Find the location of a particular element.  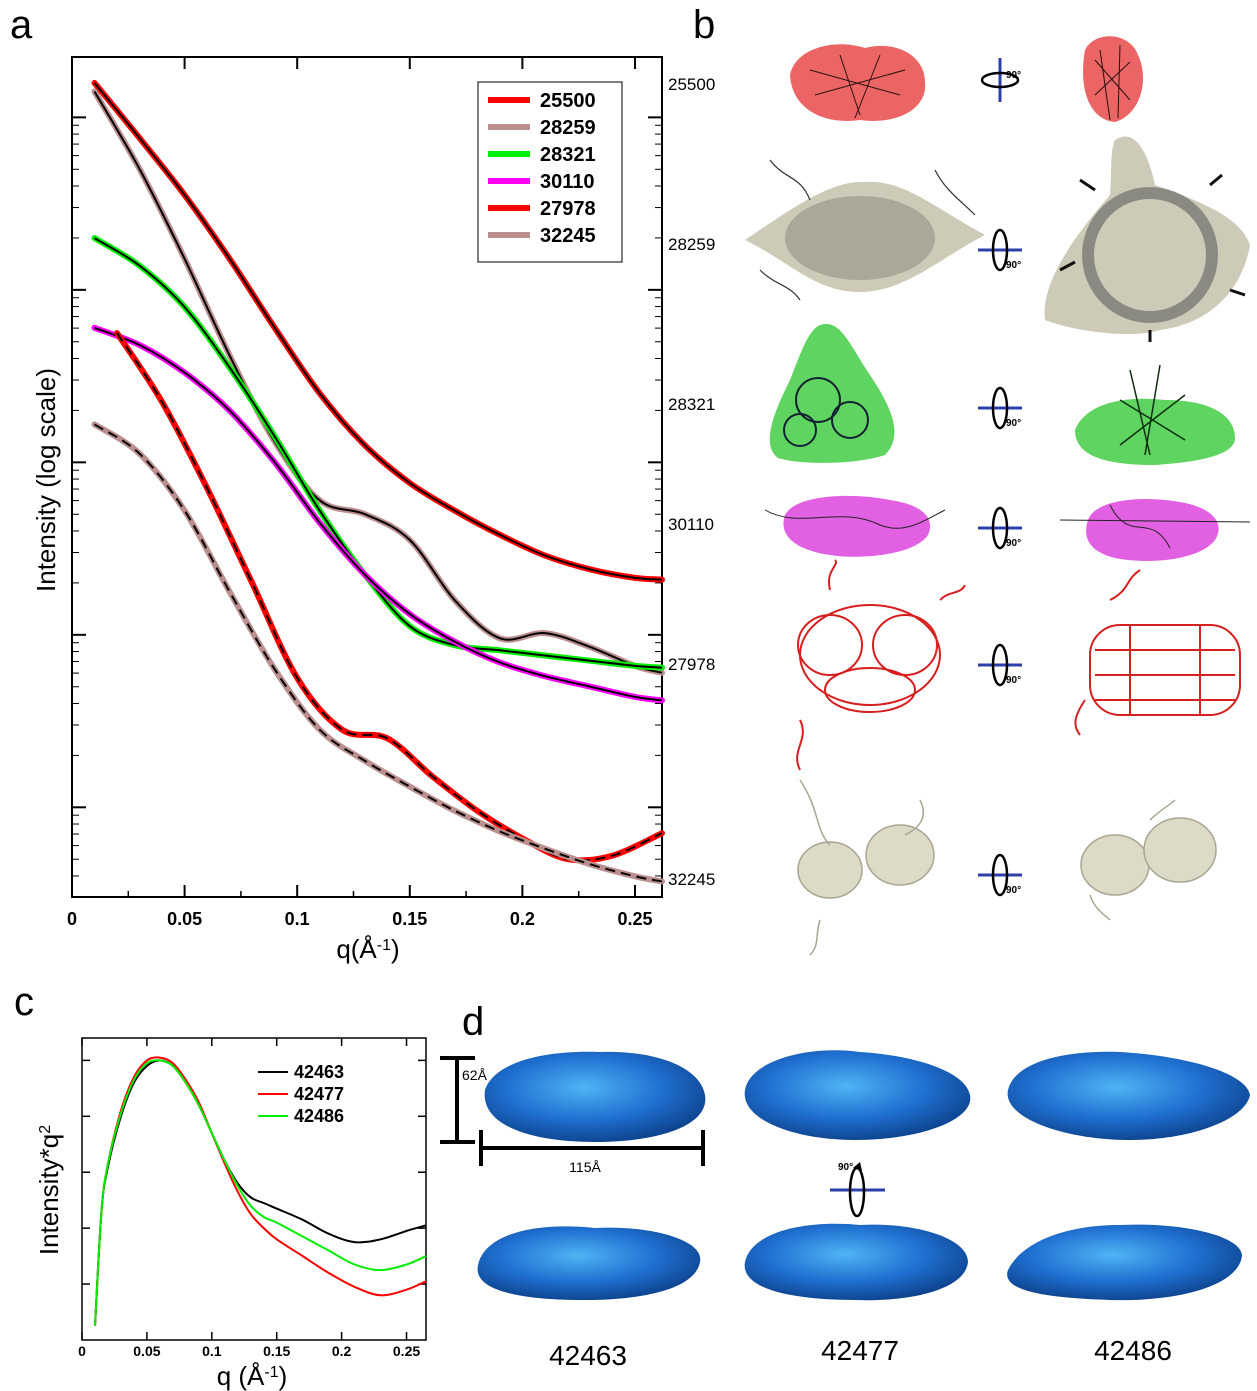

width-scale-bar is located at coordinates (592, 1148).